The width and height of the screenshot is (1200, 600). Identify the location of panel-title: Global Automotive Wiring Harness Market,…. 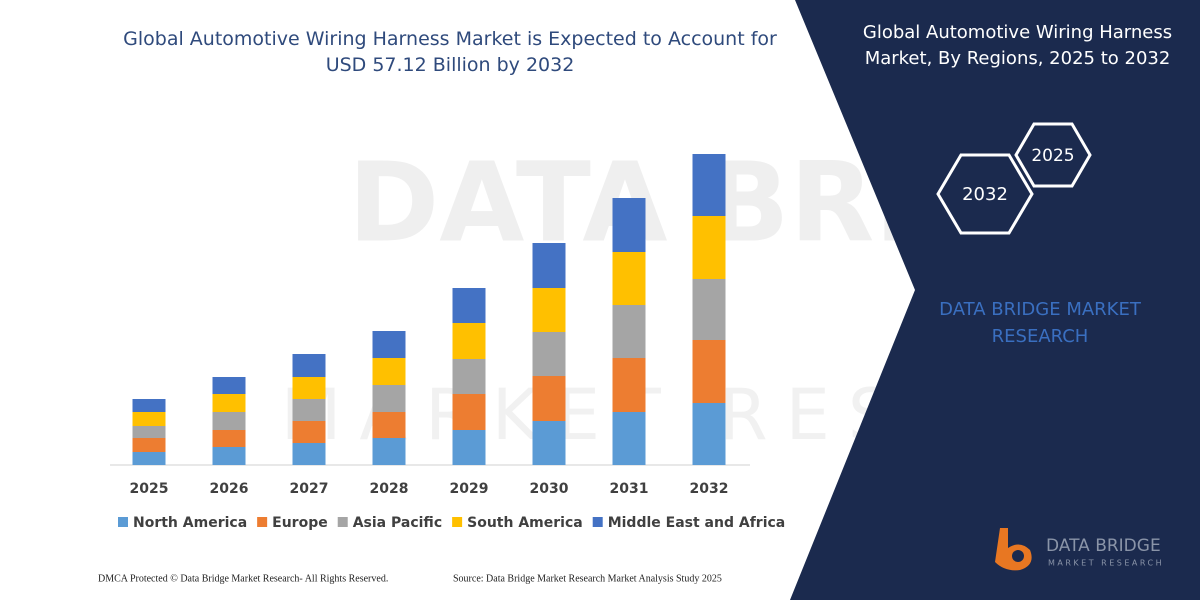
(1017, 45).